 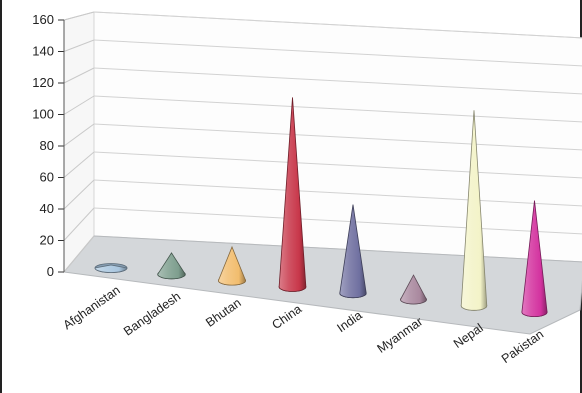 I want to click on y-tick-label: 140, so click(x=43, y=51).